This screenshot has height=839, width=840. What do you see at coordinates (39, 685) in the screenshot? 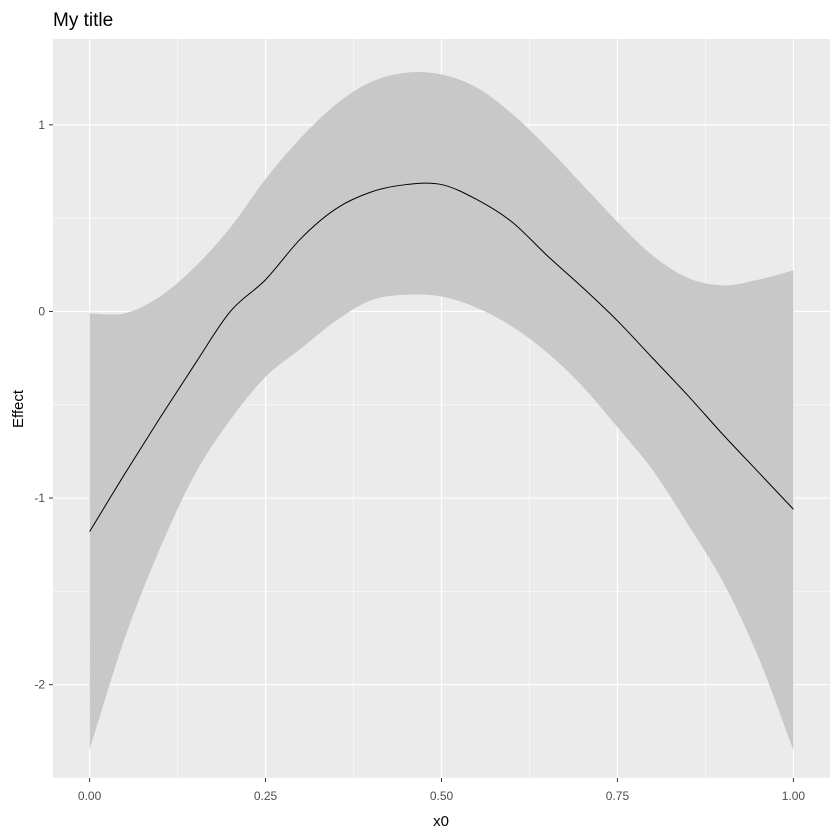
I see `y-tick-label: -2` at bounding box center [39, 685].